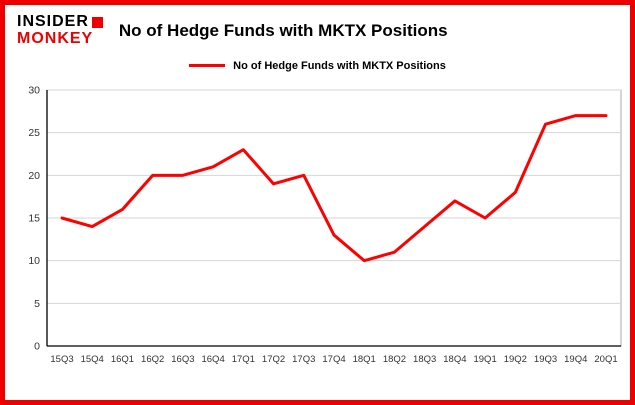 The image size is (635, 405). I want to click on x-tick-label: 19Q4, so click(575, 359).